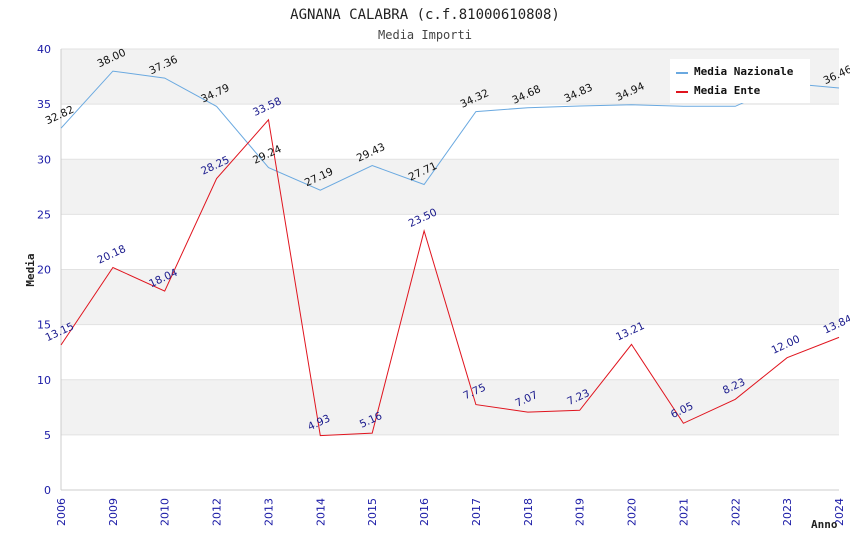  I want to click on x-axis-title: Anno, so click(824, 524).